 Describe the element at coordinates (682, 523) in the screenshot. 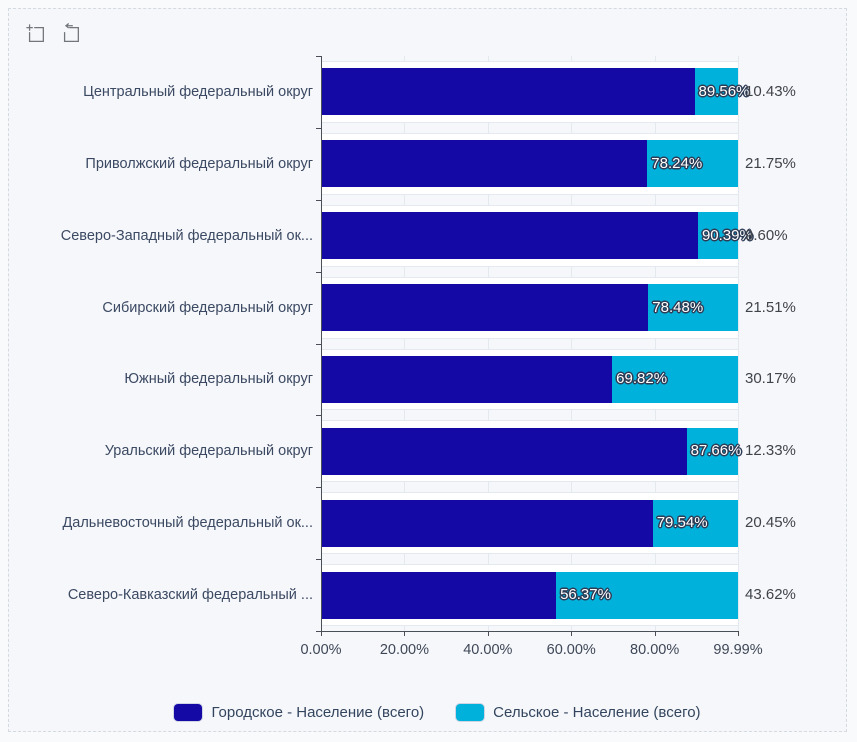

I see `data-label-urban: 79.54%` at that location.